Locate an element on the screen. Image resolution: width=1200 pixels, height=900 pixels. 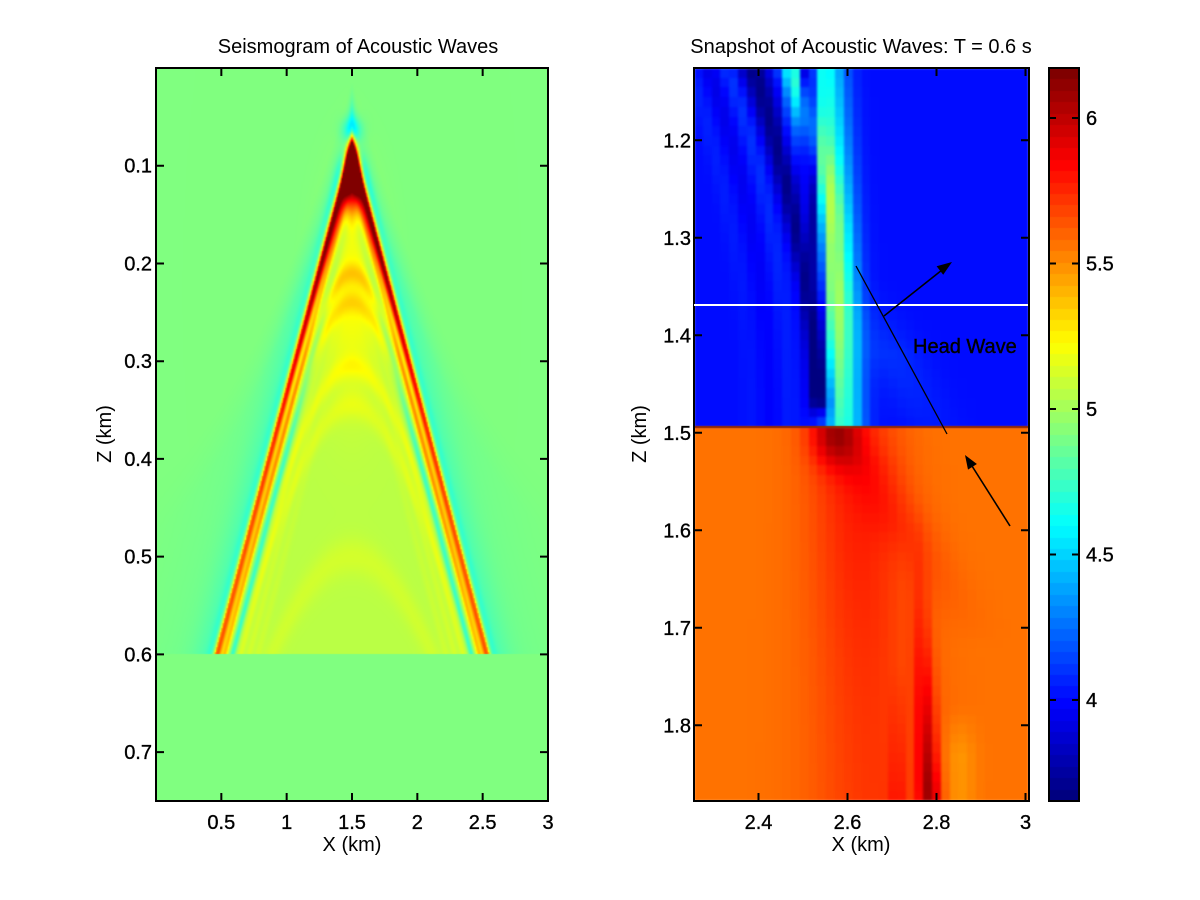
svg-text: 0.1 is located at coordinates (138, 167).